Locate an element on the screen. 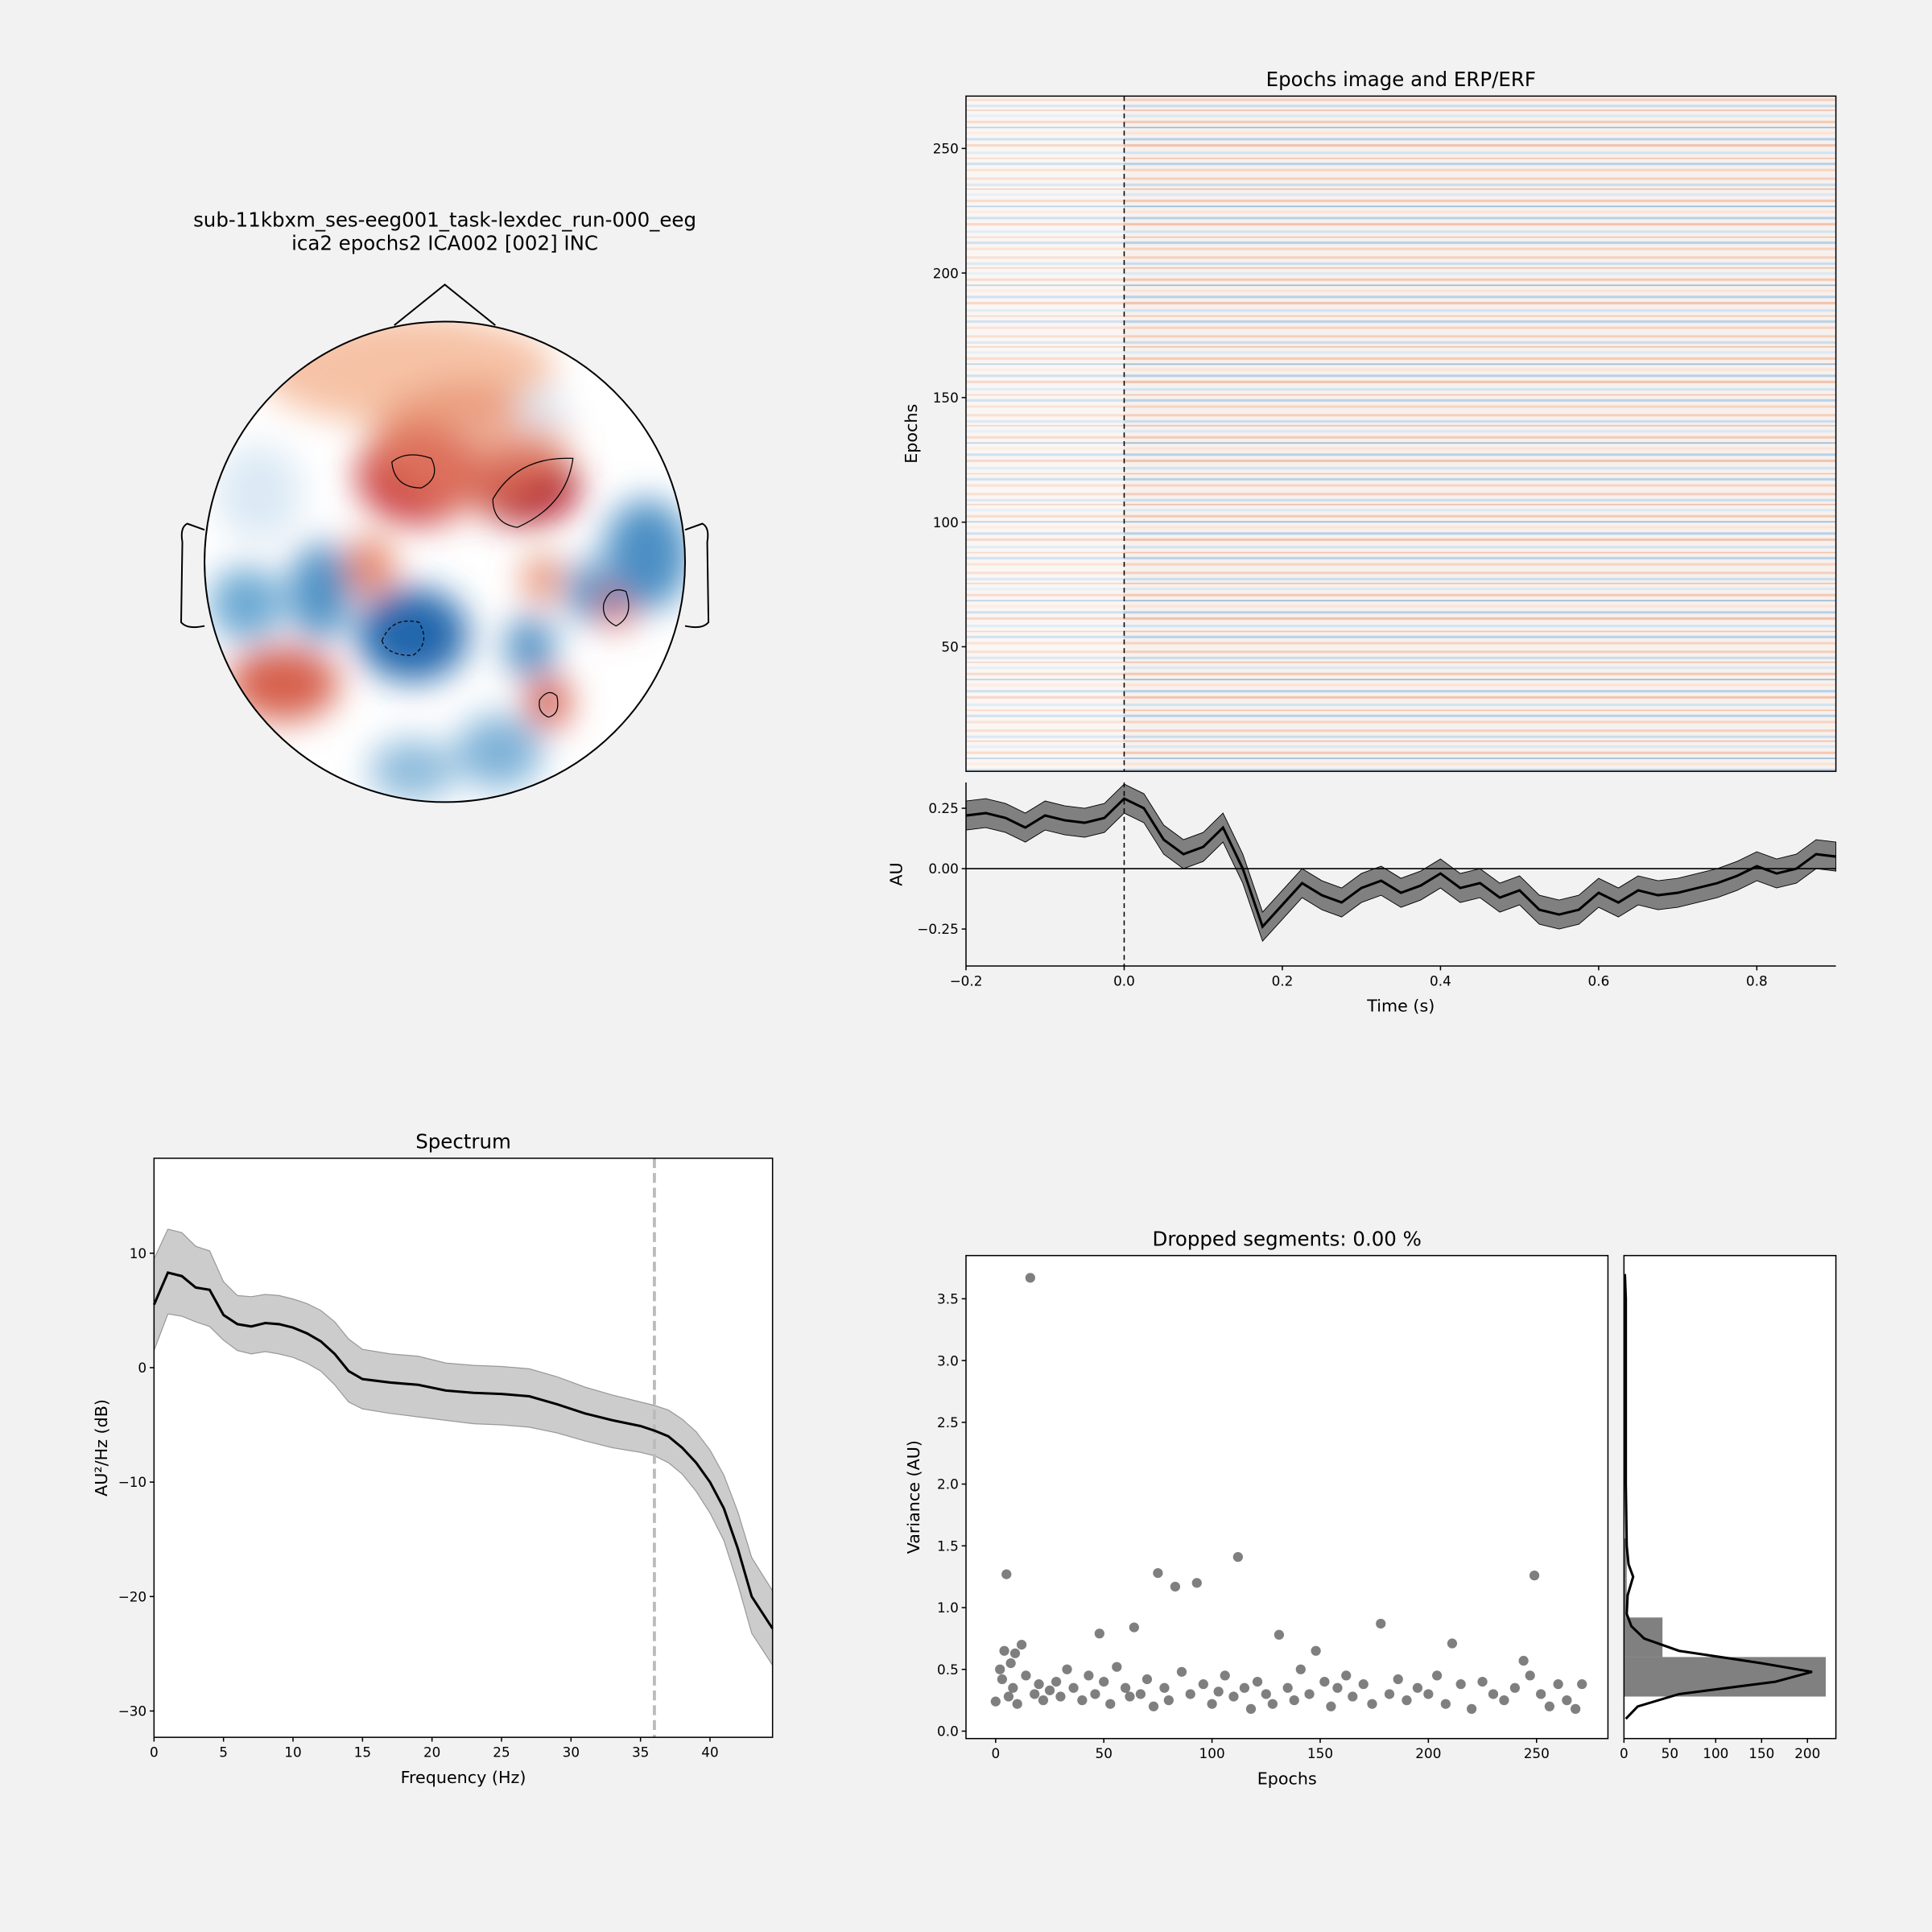  y-tick-label: 150 is located at coordinates (946, 398).